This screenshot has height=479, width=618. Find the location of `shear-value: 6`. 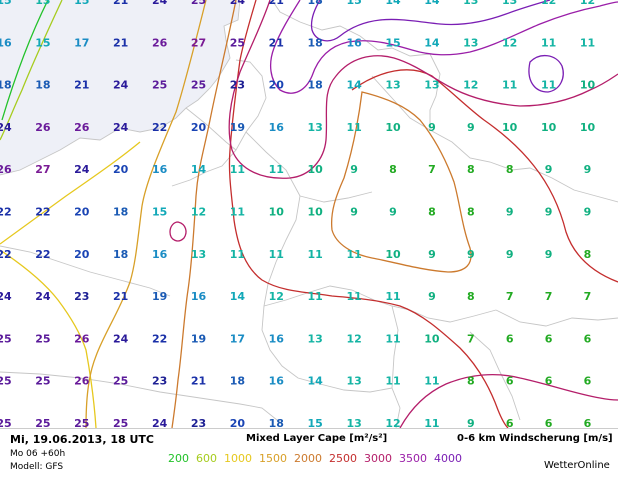

shear-value: 6 is located at coordinates (549, 422).